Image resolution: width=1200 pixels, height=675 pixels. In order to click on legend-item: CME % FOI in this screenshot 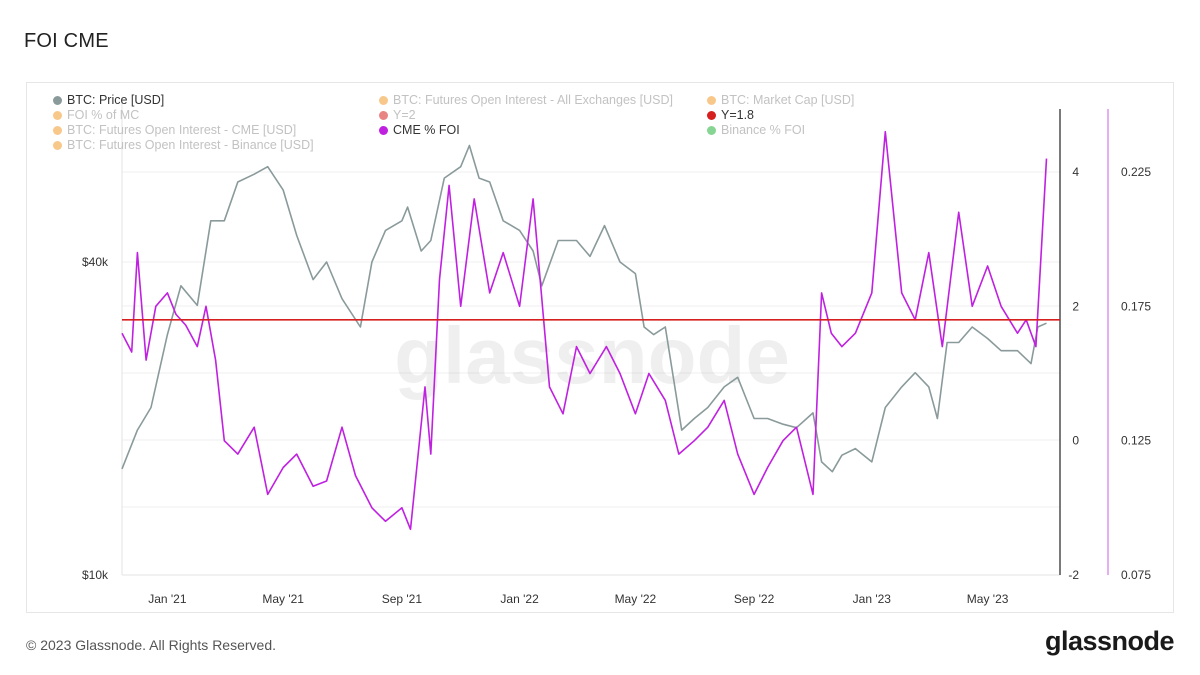, I will do `click(419, 130)`.